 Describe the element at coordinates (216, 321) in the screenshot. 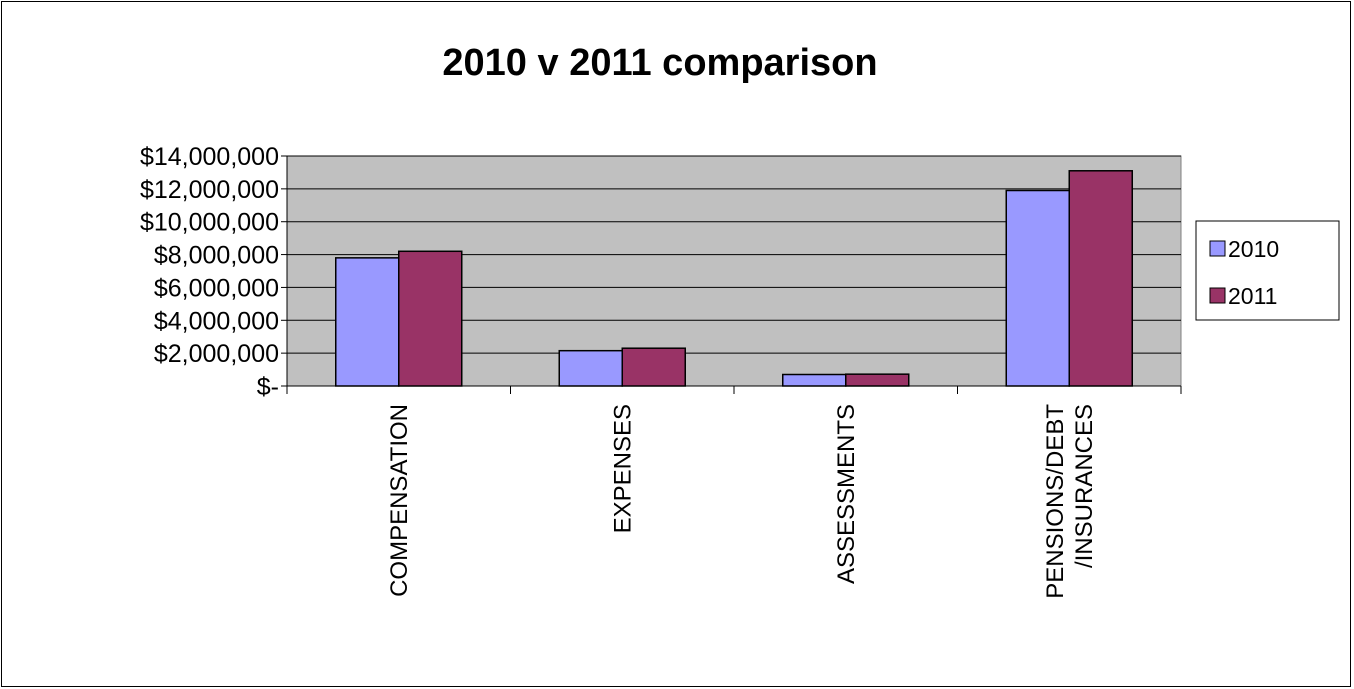

I see `y-tick-label: $4,000,000` at that location.